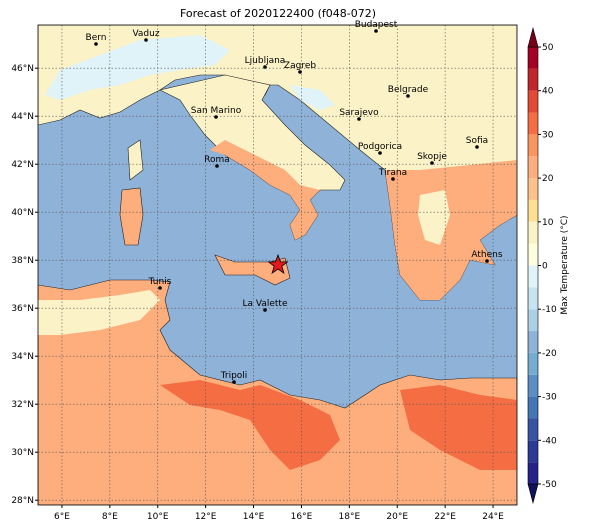 This screenshot has width=592, height=529. Describe the element at coordinates (137, 67) in the screenshot. I see `alps-cold` at that location.